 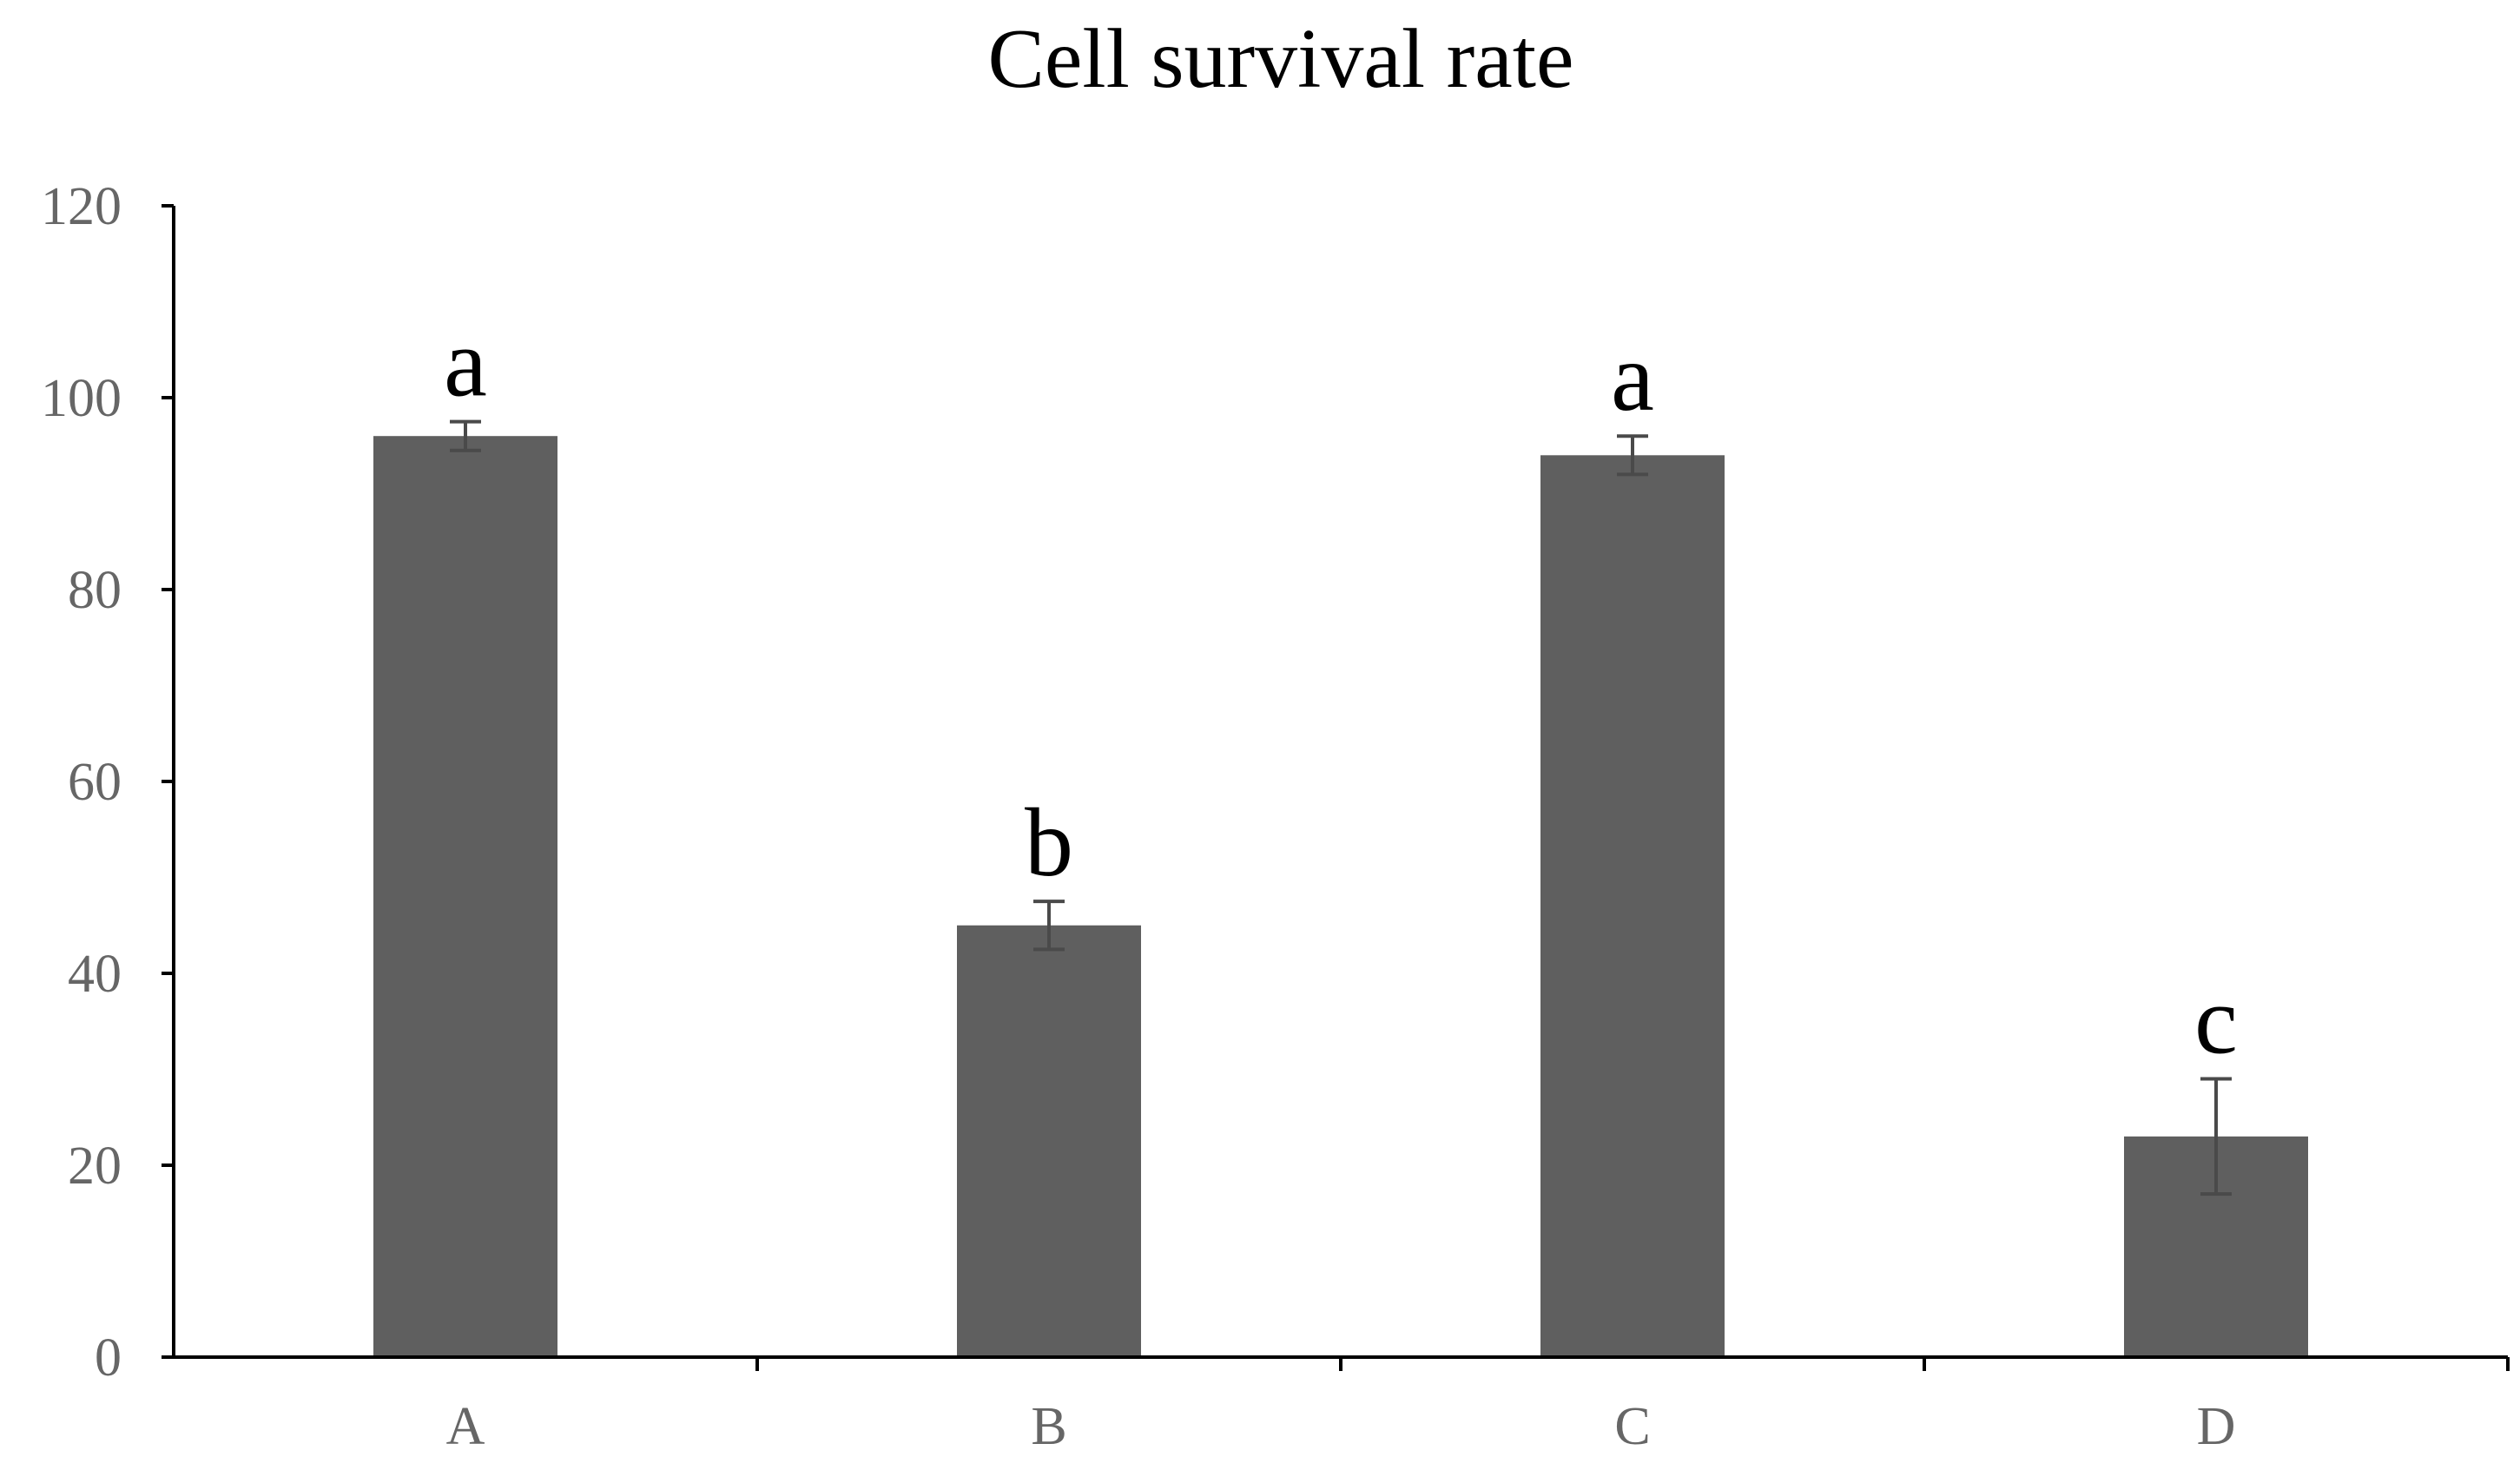 What do you see at coordinates (108, 1358) in the screenshot?
I see `y-tick-label-0: 0` at bounding box center [108, 1358].